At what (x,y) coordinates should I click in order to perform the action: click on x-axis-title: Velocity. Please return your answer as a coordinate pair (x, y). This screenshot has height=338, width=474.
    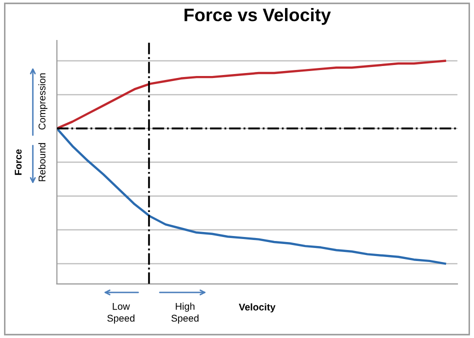
    Looking at the image, I should click on (257, 307).